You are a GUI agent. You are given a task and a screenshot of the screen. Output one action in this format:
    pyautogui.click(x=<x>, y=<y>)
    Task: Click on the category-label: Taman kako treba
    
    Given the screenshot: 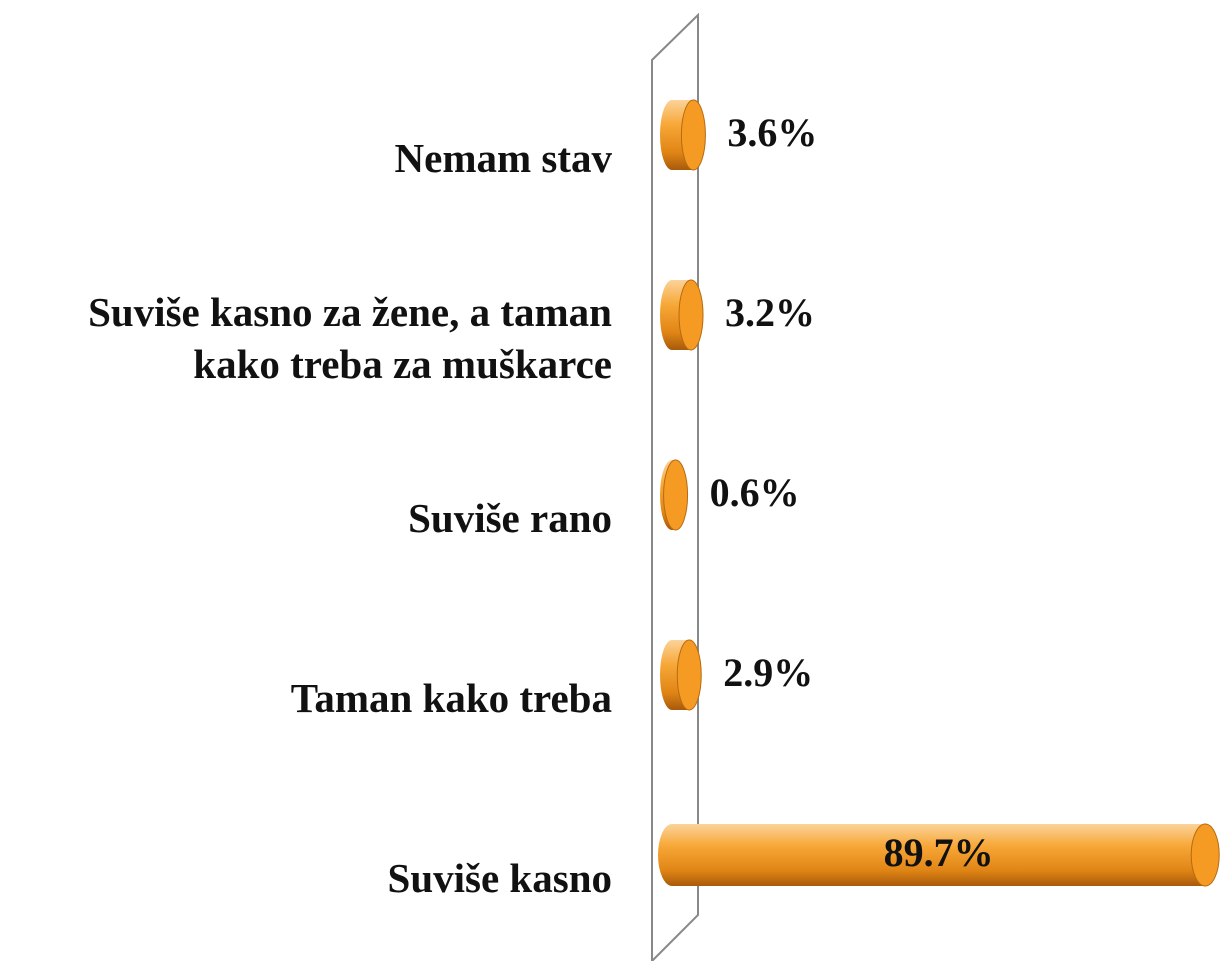 What is the action you would take?
    pyautogui.click(x=451, y=698)
    